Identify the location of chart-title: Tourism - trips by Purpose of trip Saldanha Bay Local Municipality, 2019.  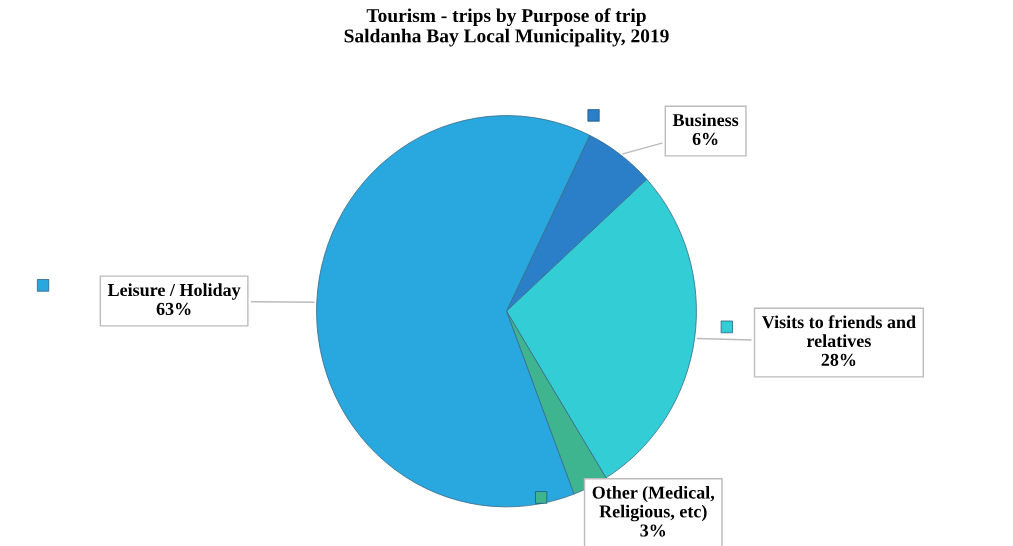
(506, 27).